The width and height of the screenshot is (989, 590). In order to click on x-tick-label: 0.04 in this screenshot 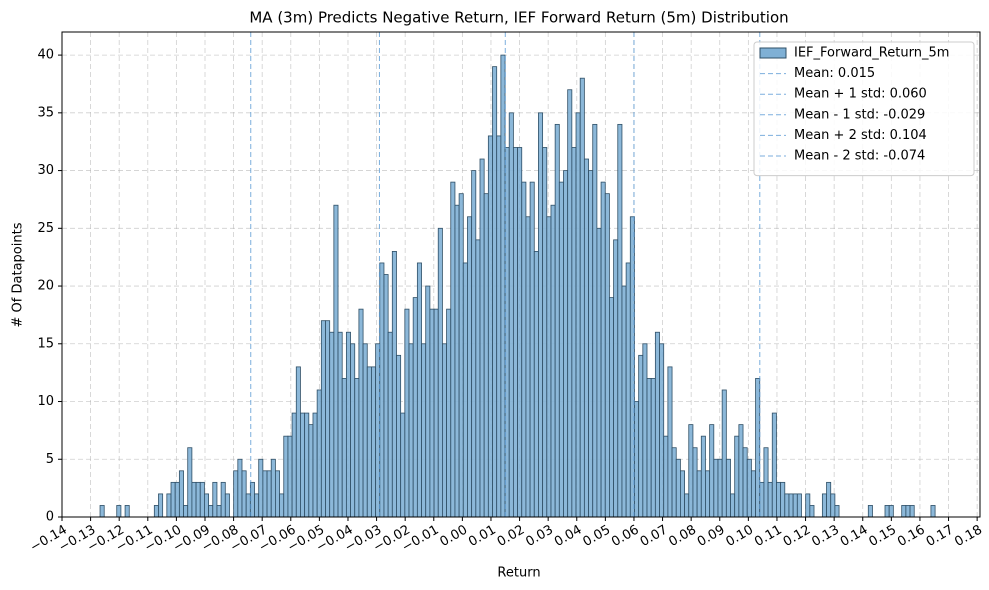, I will do `click(568, 536)`.